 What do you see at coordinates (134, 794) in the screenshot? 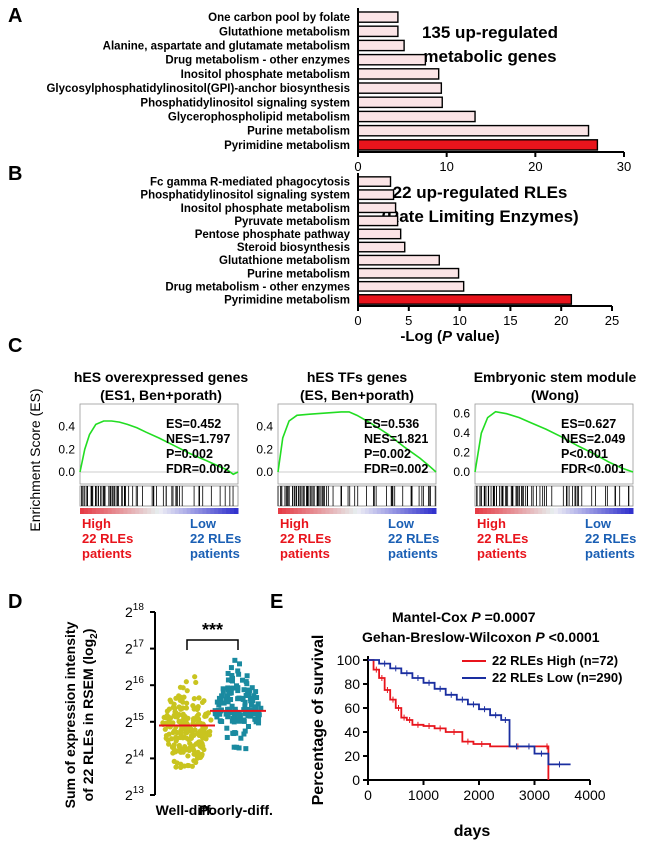
I see `y-tick-label: 213` at bounding box center [134, 794].